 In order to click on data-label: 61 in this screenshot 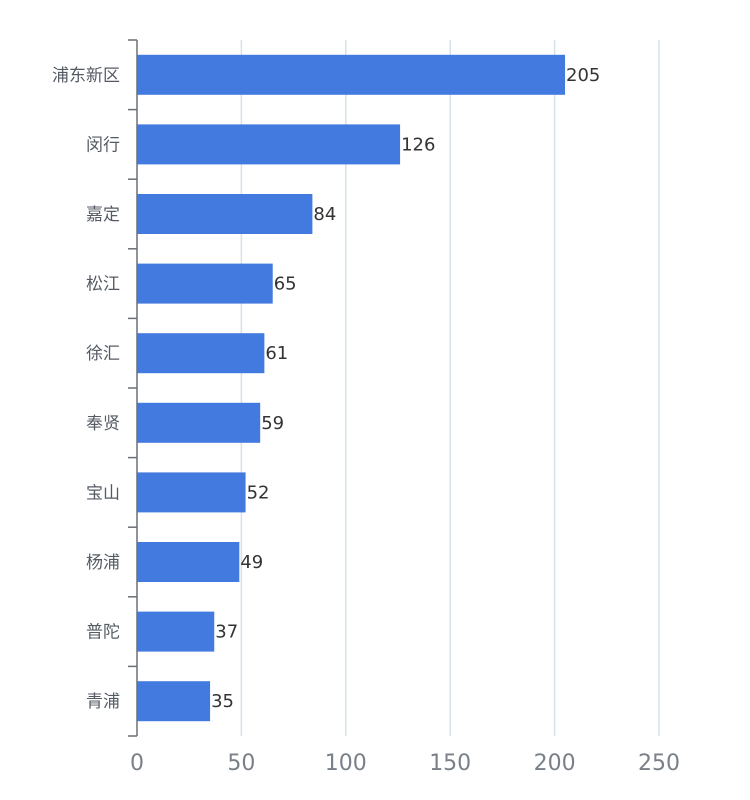, I will do `click(276, 353)`.